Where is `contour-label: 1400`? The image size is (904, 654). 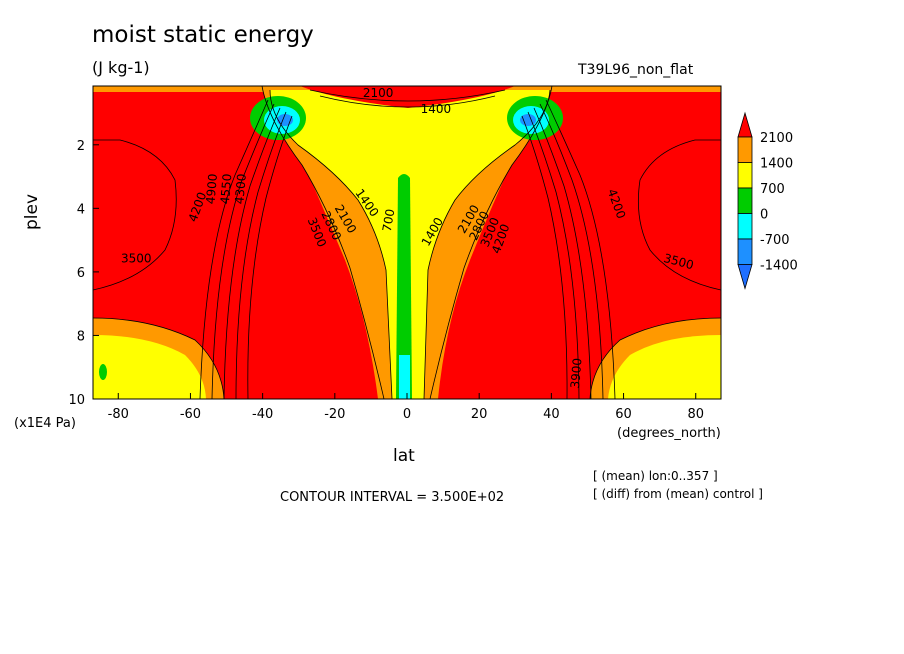 contour-label: 1400 is located at coordinates (436, 109).